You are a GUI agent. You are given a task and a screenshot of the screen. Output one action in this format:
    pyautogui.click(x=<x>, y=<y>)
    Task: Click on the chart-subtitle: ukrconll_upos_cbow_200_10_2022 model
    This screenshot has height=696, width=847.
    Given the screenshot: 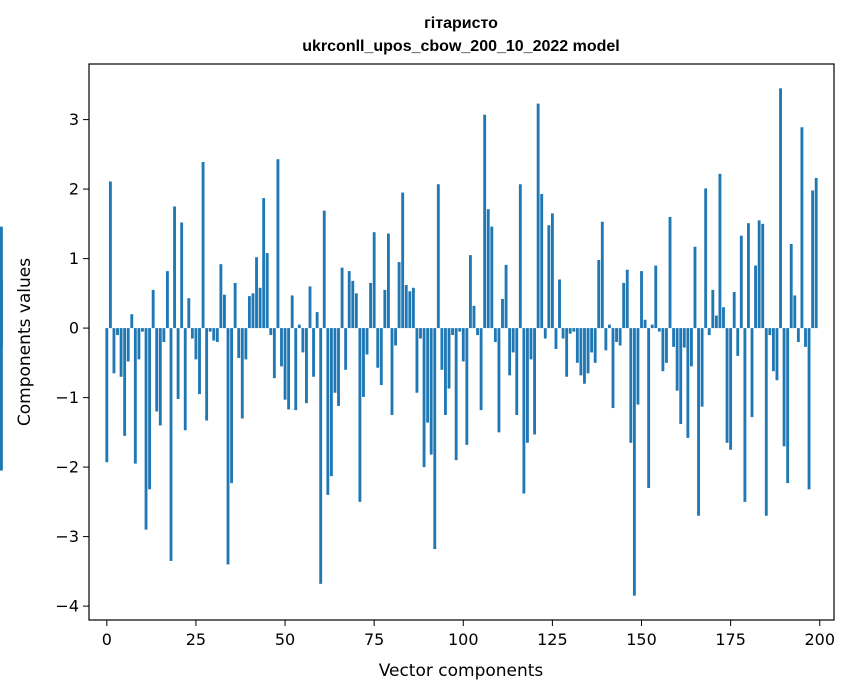 What is the action you would take?
    pyautogui.click(x=460, y=46)
    